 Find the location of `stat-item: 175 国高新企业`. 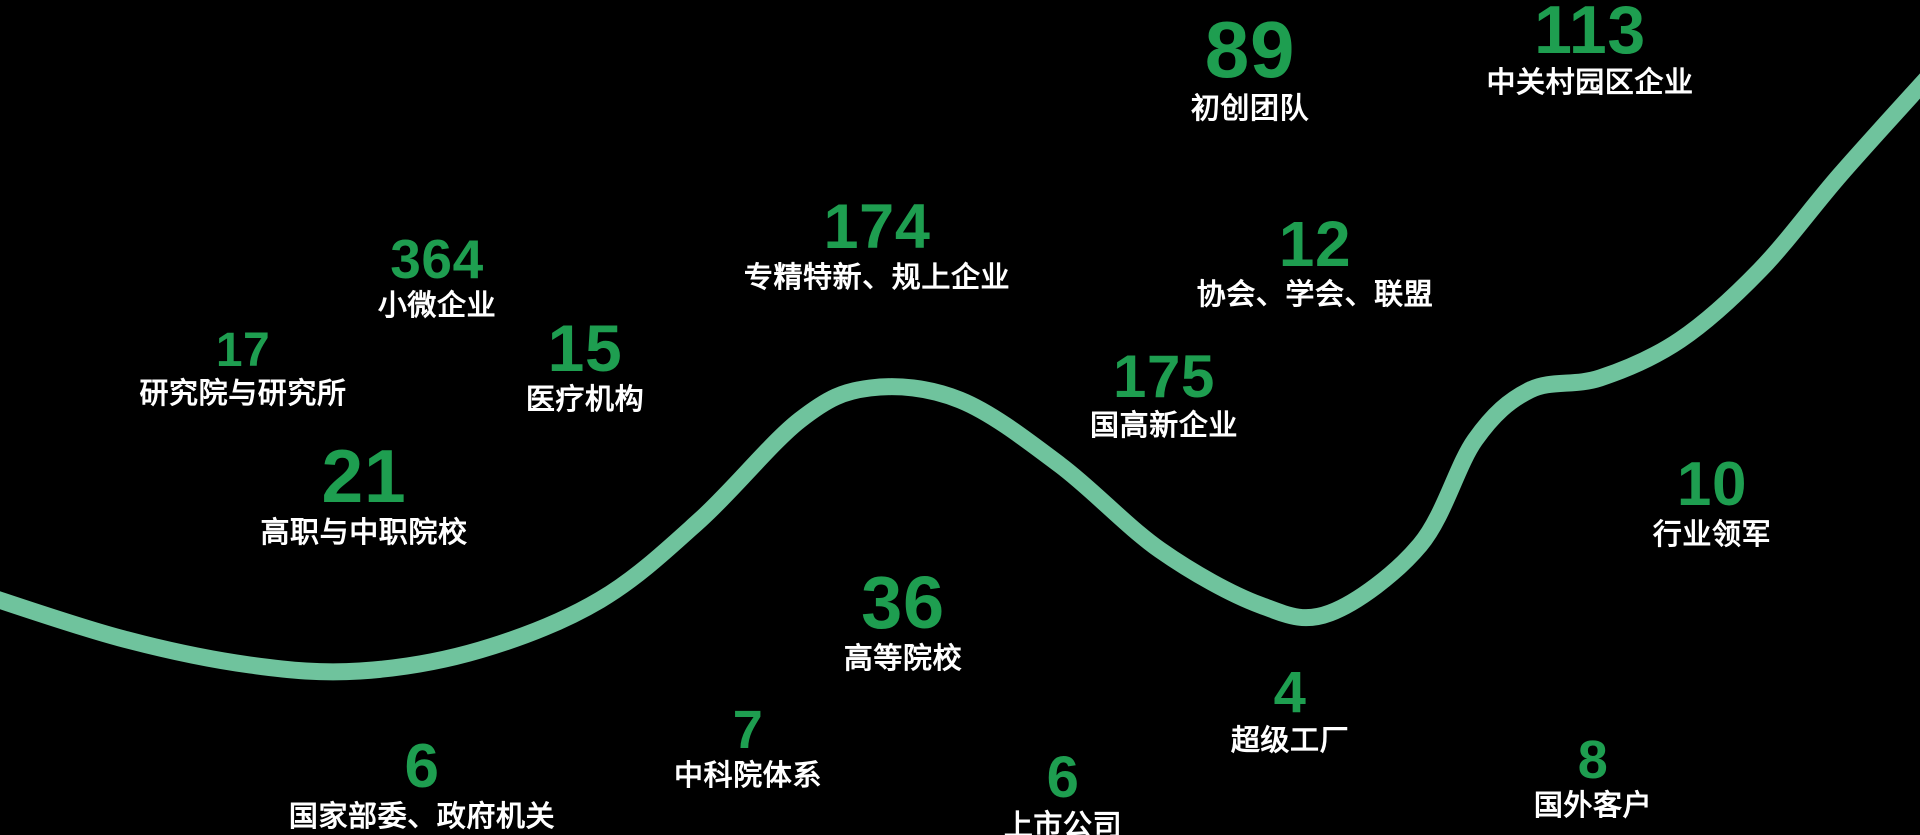

stat-item: 175 国高新企业 is located at coordinates (1164, 395).